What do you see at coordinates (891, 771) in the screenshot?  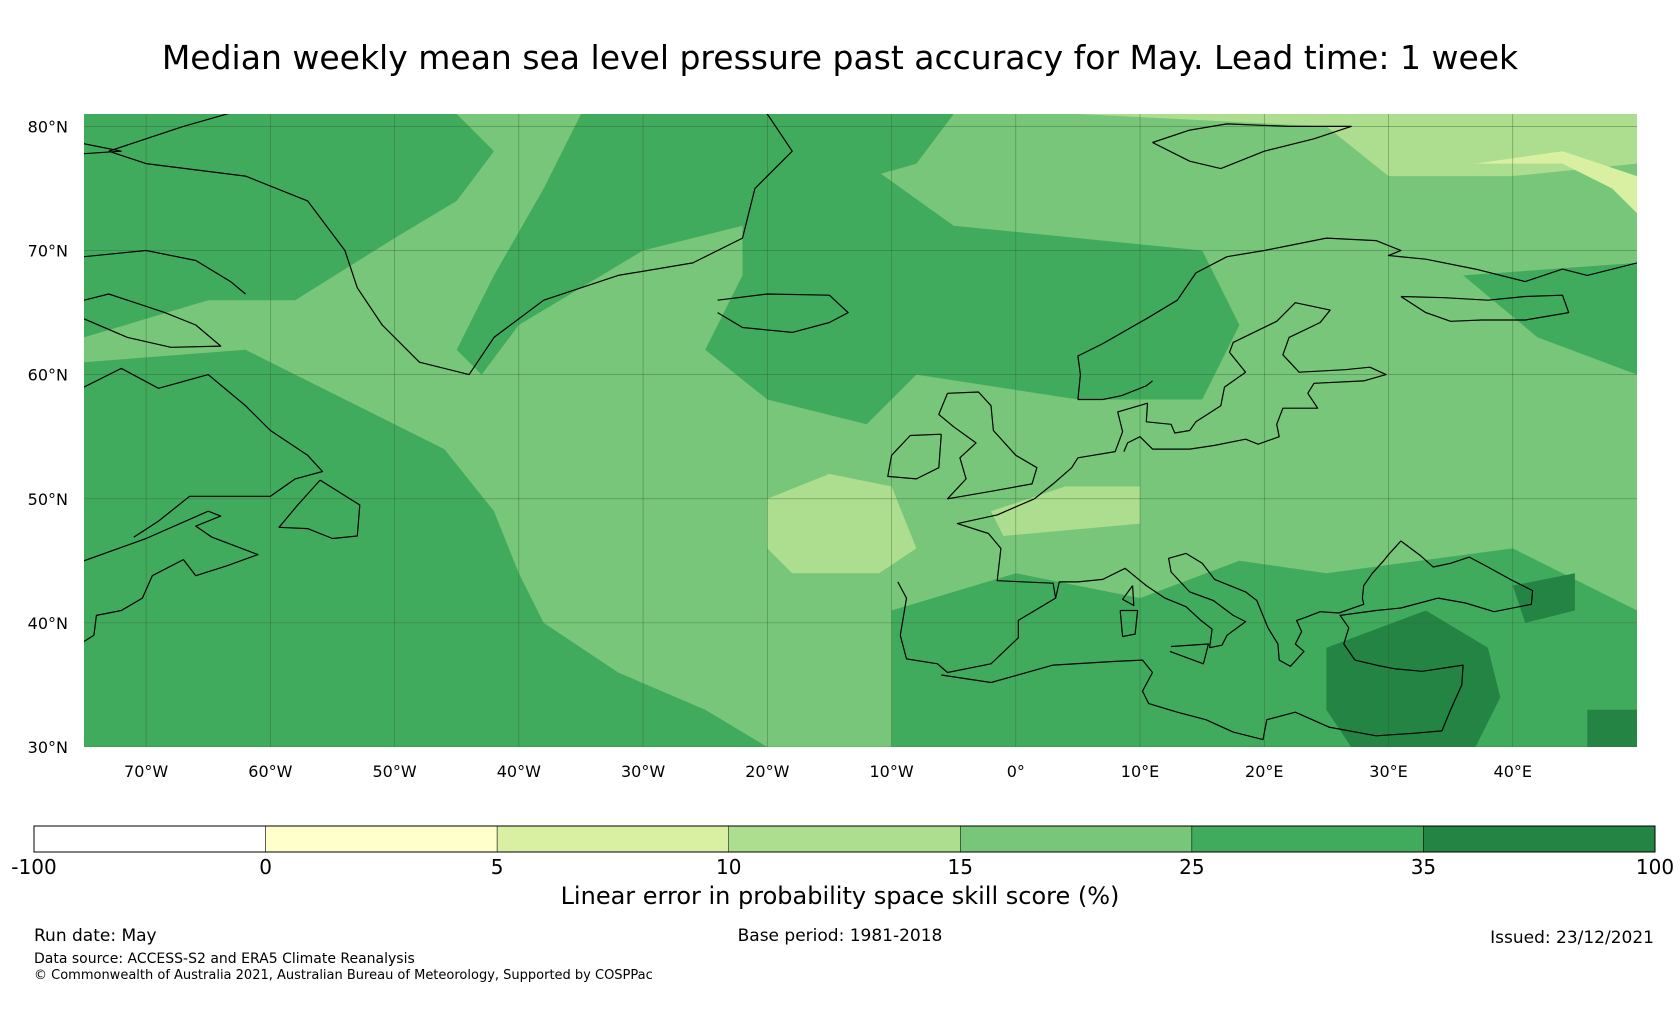 I see `longitude-tick-label: 10°W` at bounding box center [891, 771].